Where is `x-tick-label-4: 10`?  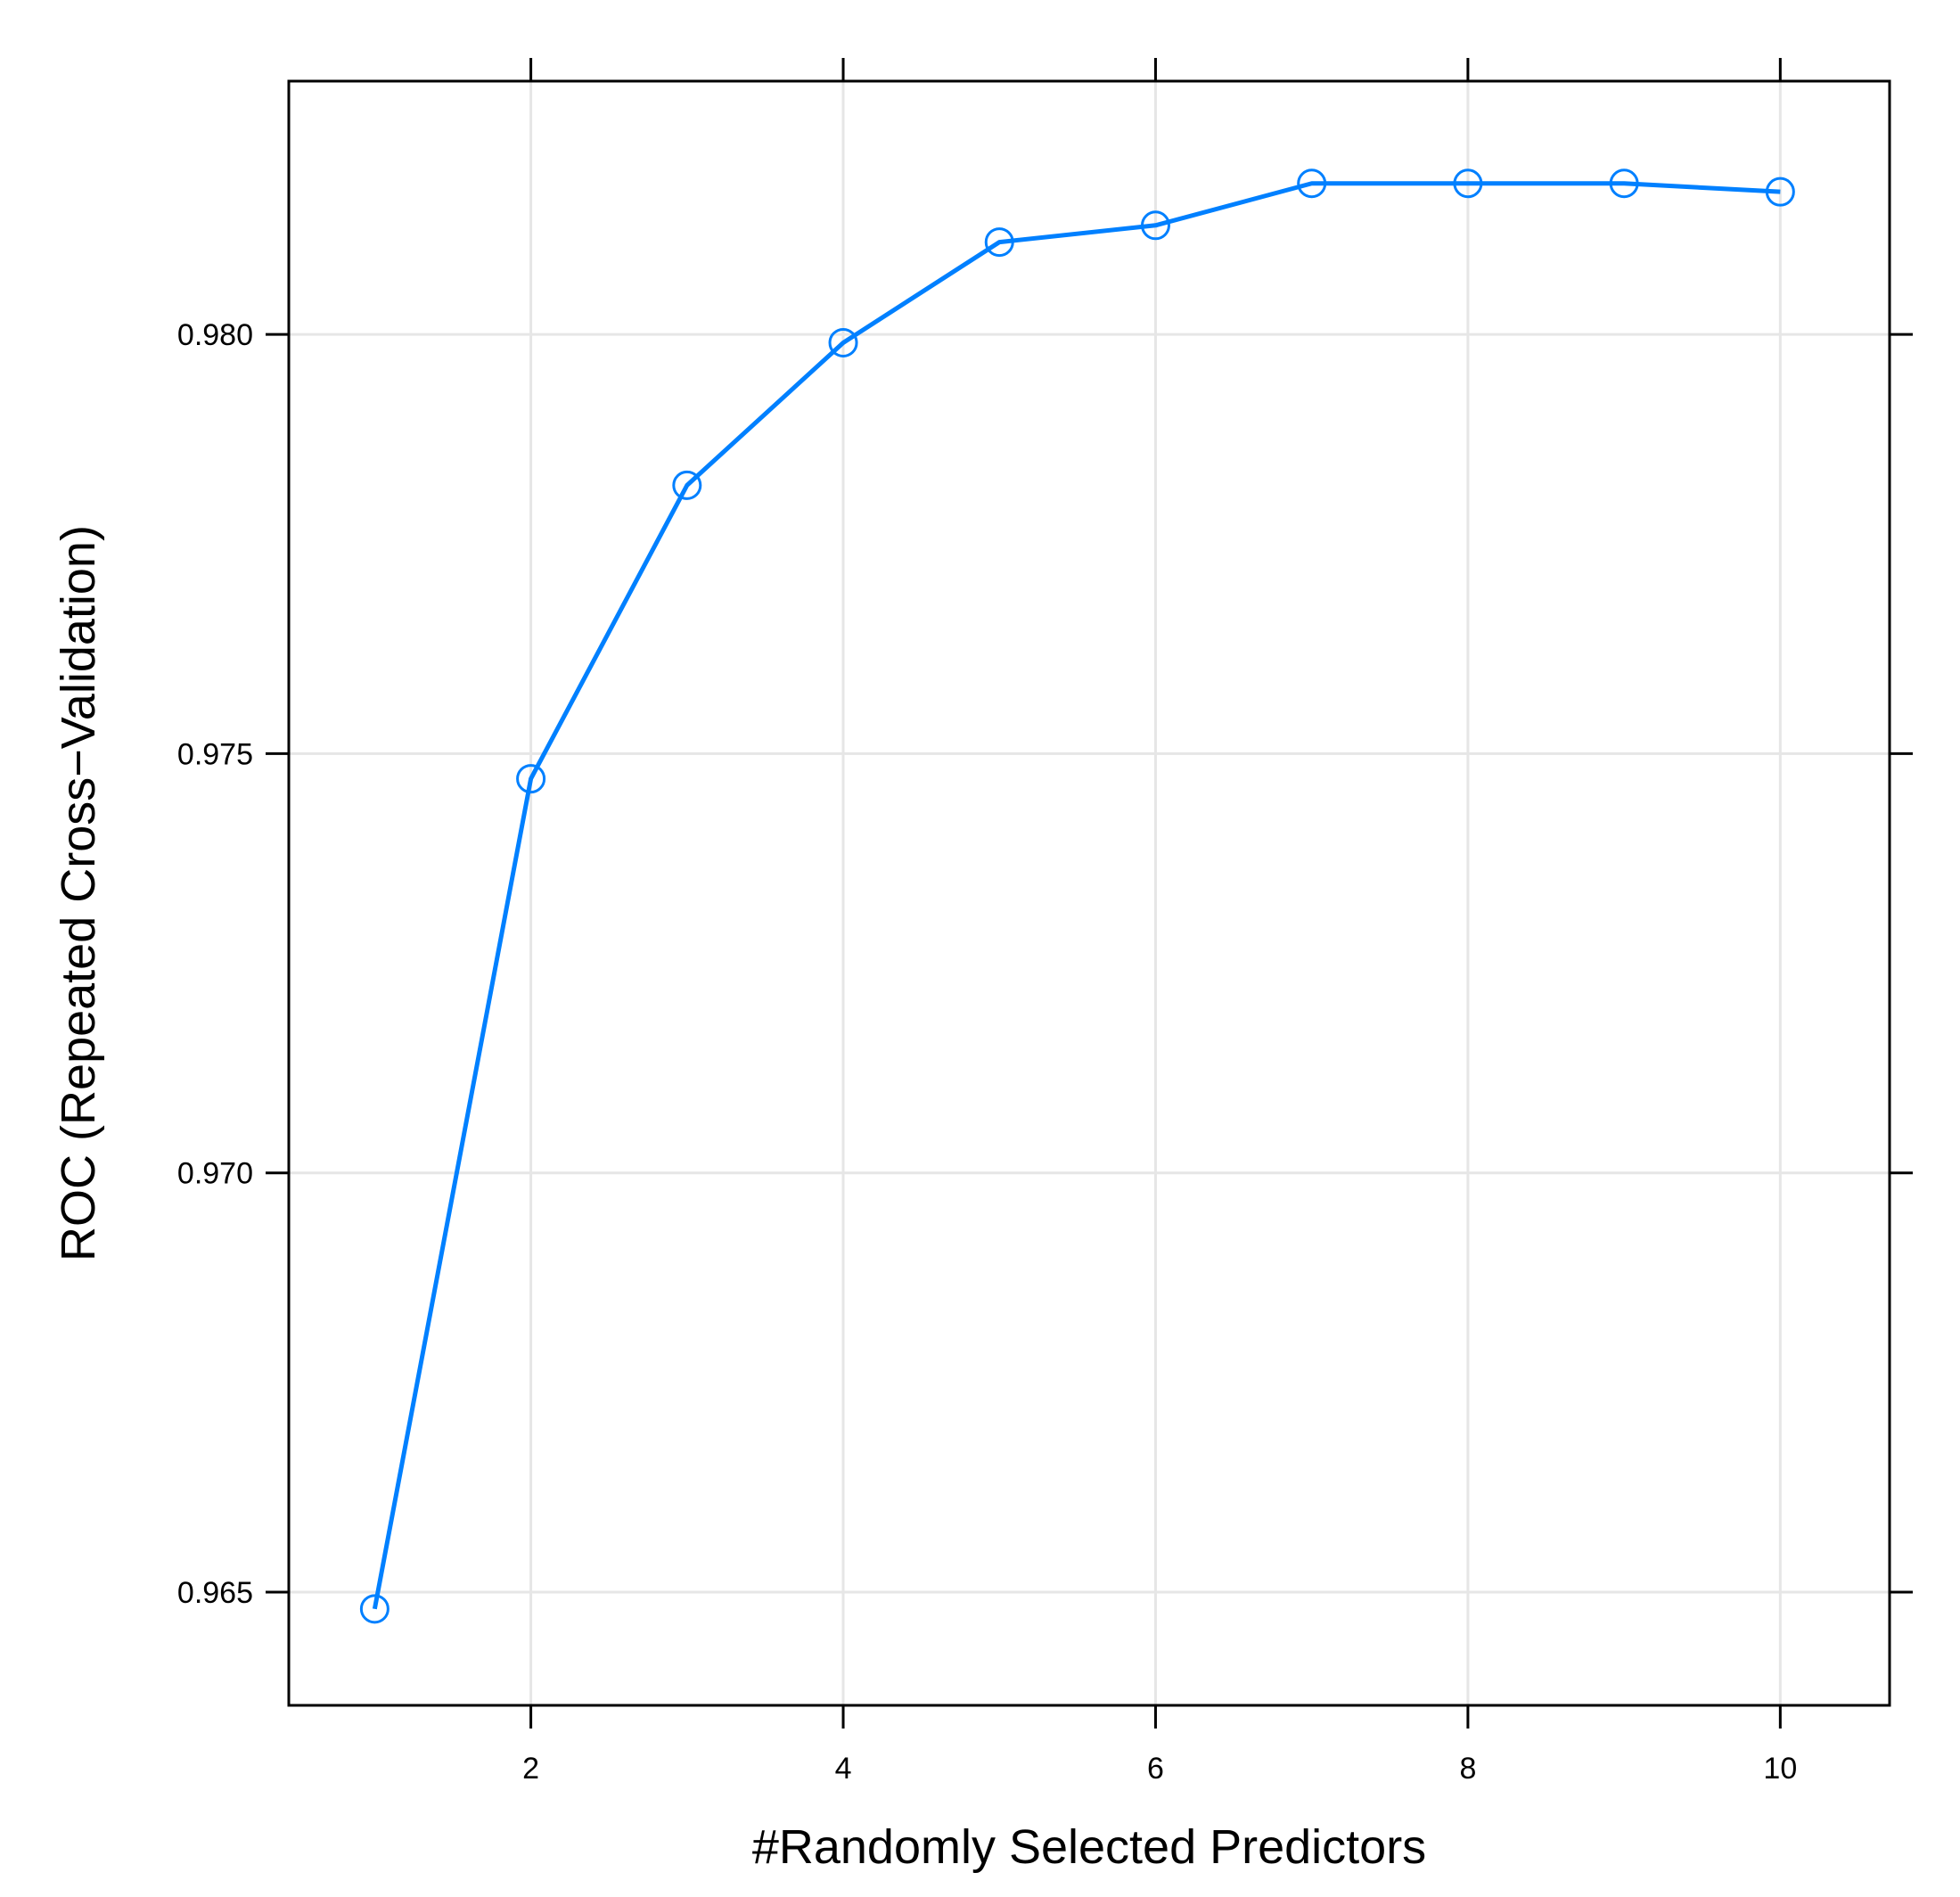 x-tick-label-4: 10 is located at coordinates (1780, 1769).